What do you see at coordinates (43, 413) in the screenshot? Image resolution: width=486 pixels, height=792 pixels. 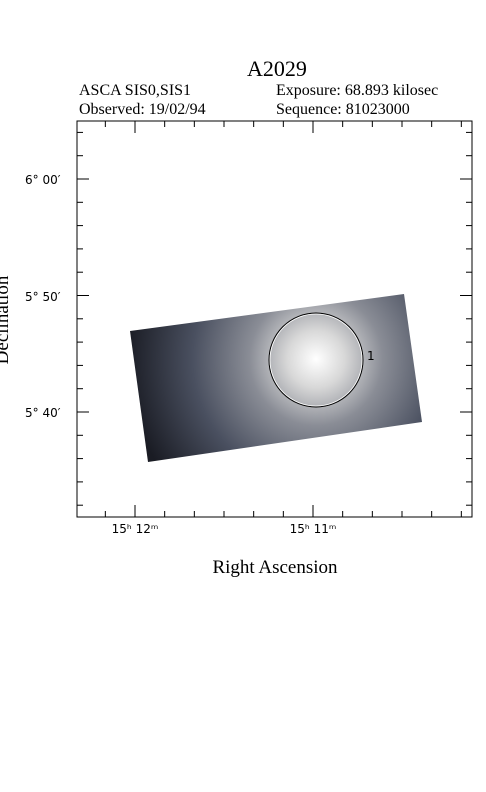 I see `y-tick-label: 5° 40′` at bounding box center [43, 413].